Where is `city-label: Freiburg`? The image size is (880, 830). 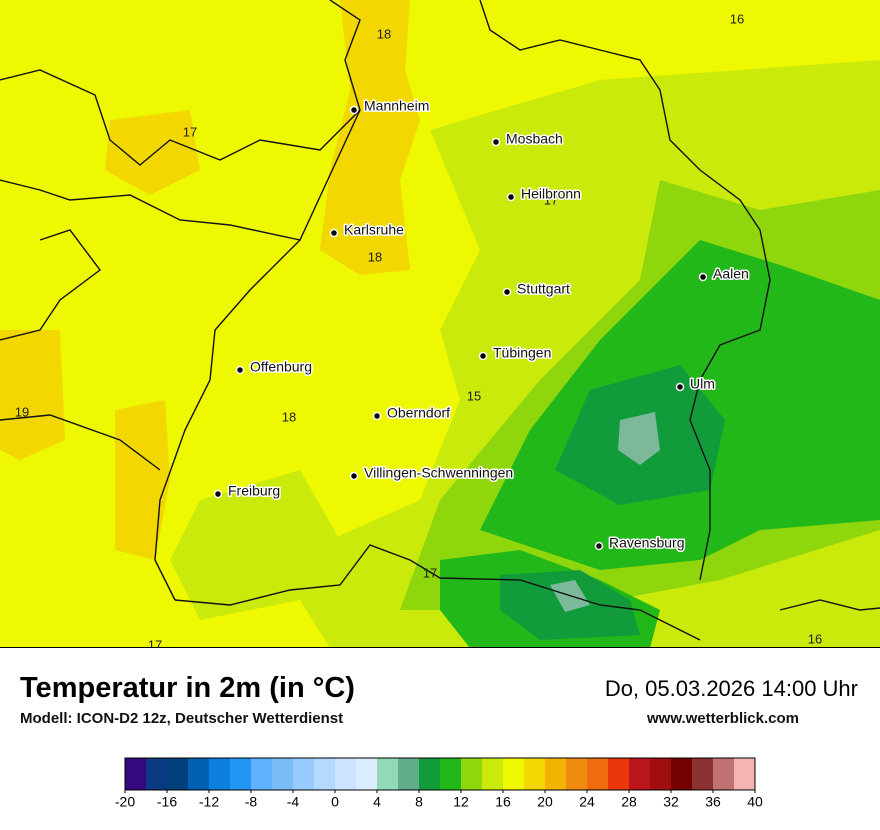
city-label: Freiburg is located at coordinates (254, 491).